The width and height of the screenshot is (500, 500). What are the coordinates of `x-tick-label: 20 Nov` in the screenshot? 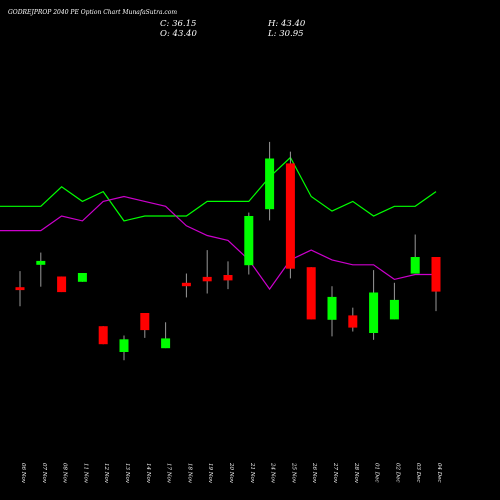 It's located at (231, 473).